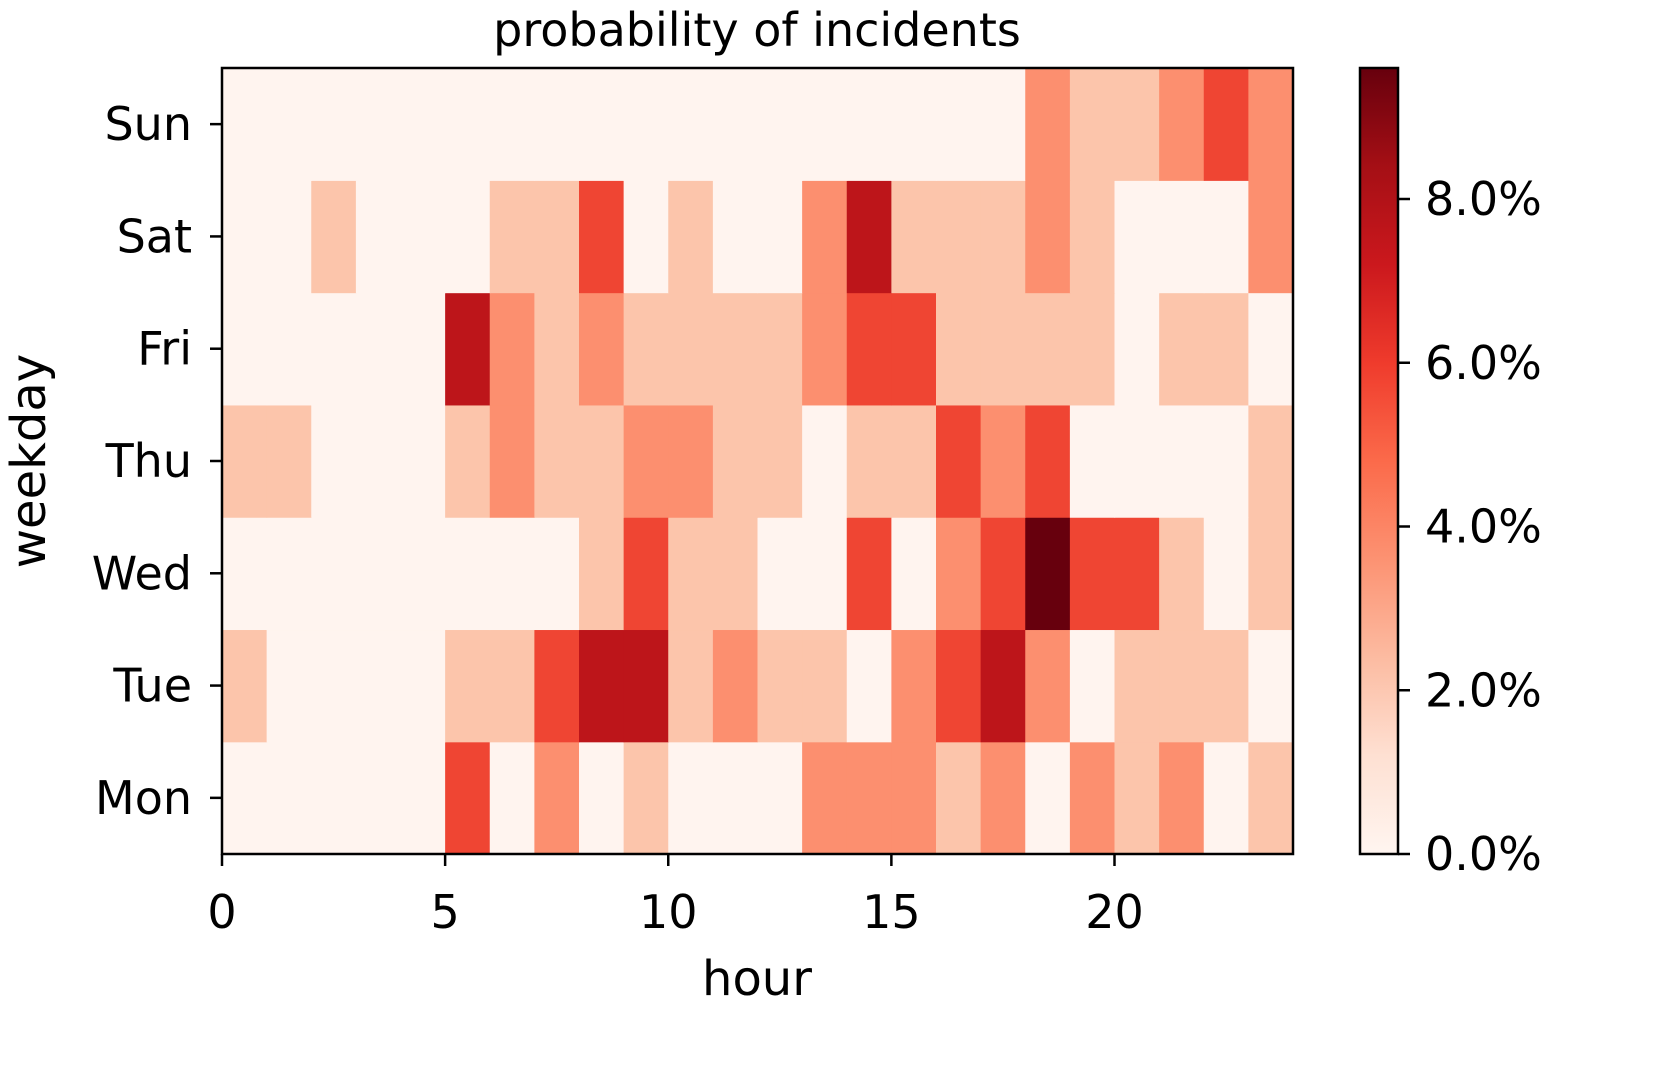  I want to click on colorbar-ticks: 0.0% 2.0% 4.0% 6.0% 8.0%, so click(1470, 526).